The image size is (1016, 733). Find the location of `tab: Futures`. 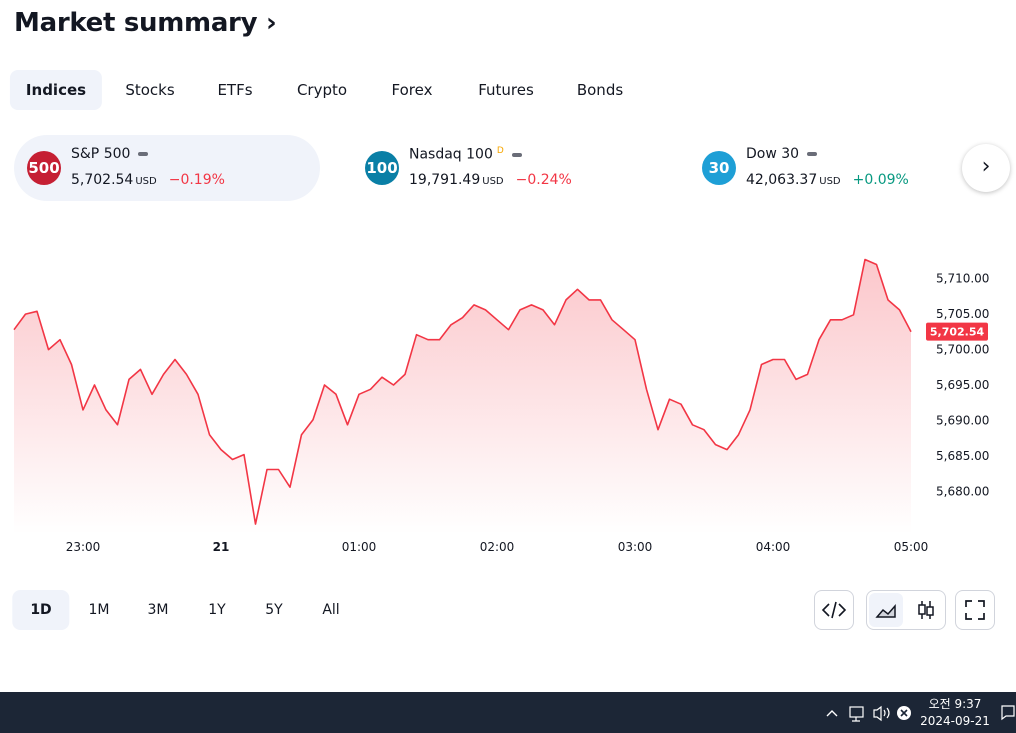

tab: Futures is located at coordinates (506, 90).